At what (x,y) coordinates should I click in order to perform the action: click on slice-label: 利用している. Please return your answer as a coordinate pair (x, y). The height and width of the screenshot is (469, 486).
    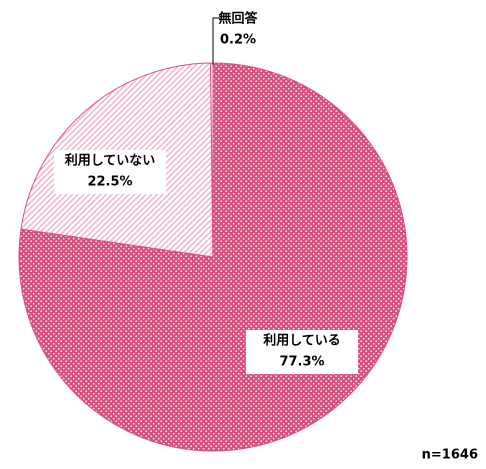
    Looking at the image, I should click on (302, 341).